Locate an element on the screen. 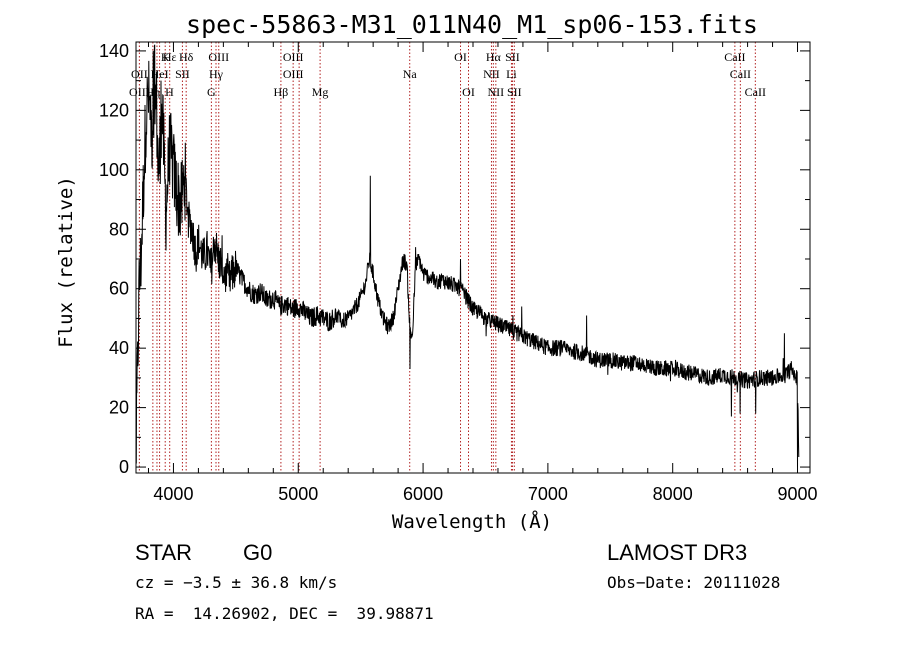  object-class: STAR is located at coordinates (164, 552).